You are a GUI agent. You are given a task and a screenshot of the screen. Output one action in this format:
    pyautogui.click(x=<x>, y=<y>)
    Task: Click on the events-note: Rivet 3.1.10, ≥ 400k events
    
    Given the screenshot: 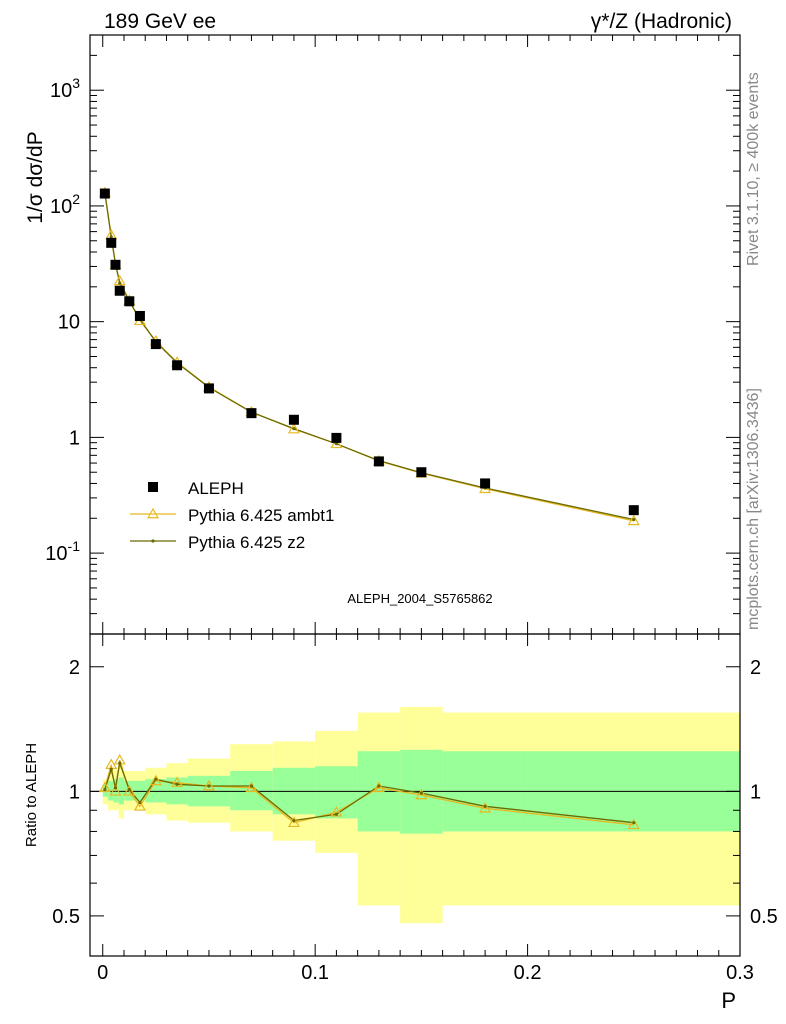 What is the action you would take?
    pyautogui.click(x=753, y=169)
    